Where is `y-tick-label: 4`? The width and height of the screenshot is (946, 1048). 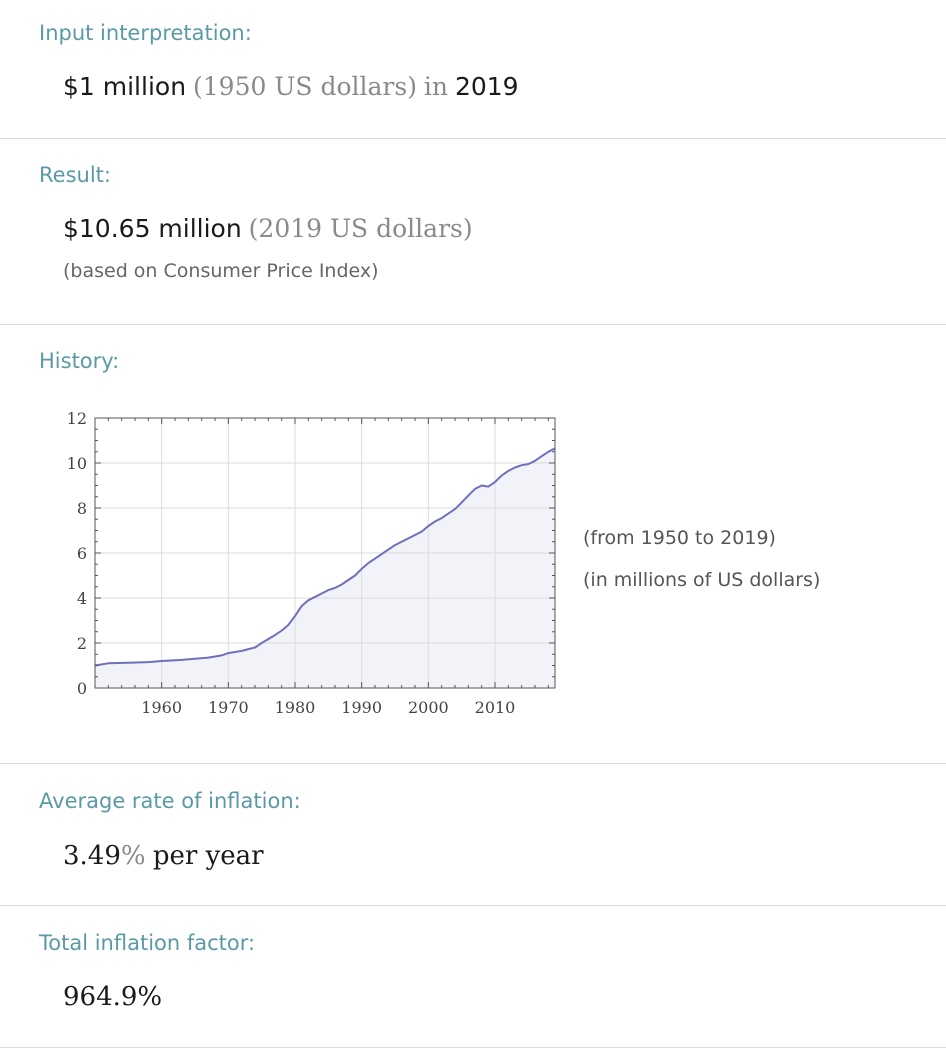 y-tick-label: 4 is located at coordinates (82, 598).